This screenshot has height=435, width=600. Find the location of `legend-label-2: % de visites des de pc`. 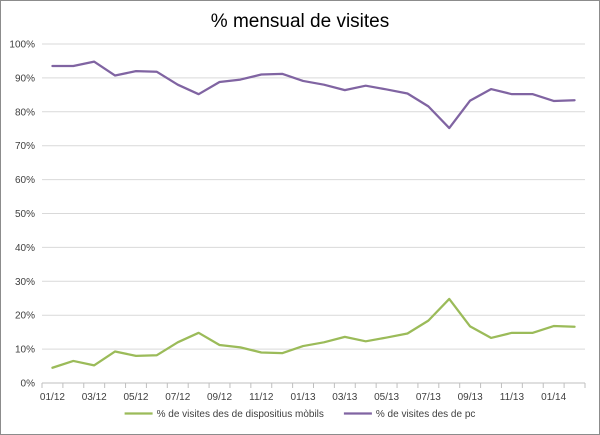

legend-label-2: % de visites des de pc is located at coordinates (426, 414).